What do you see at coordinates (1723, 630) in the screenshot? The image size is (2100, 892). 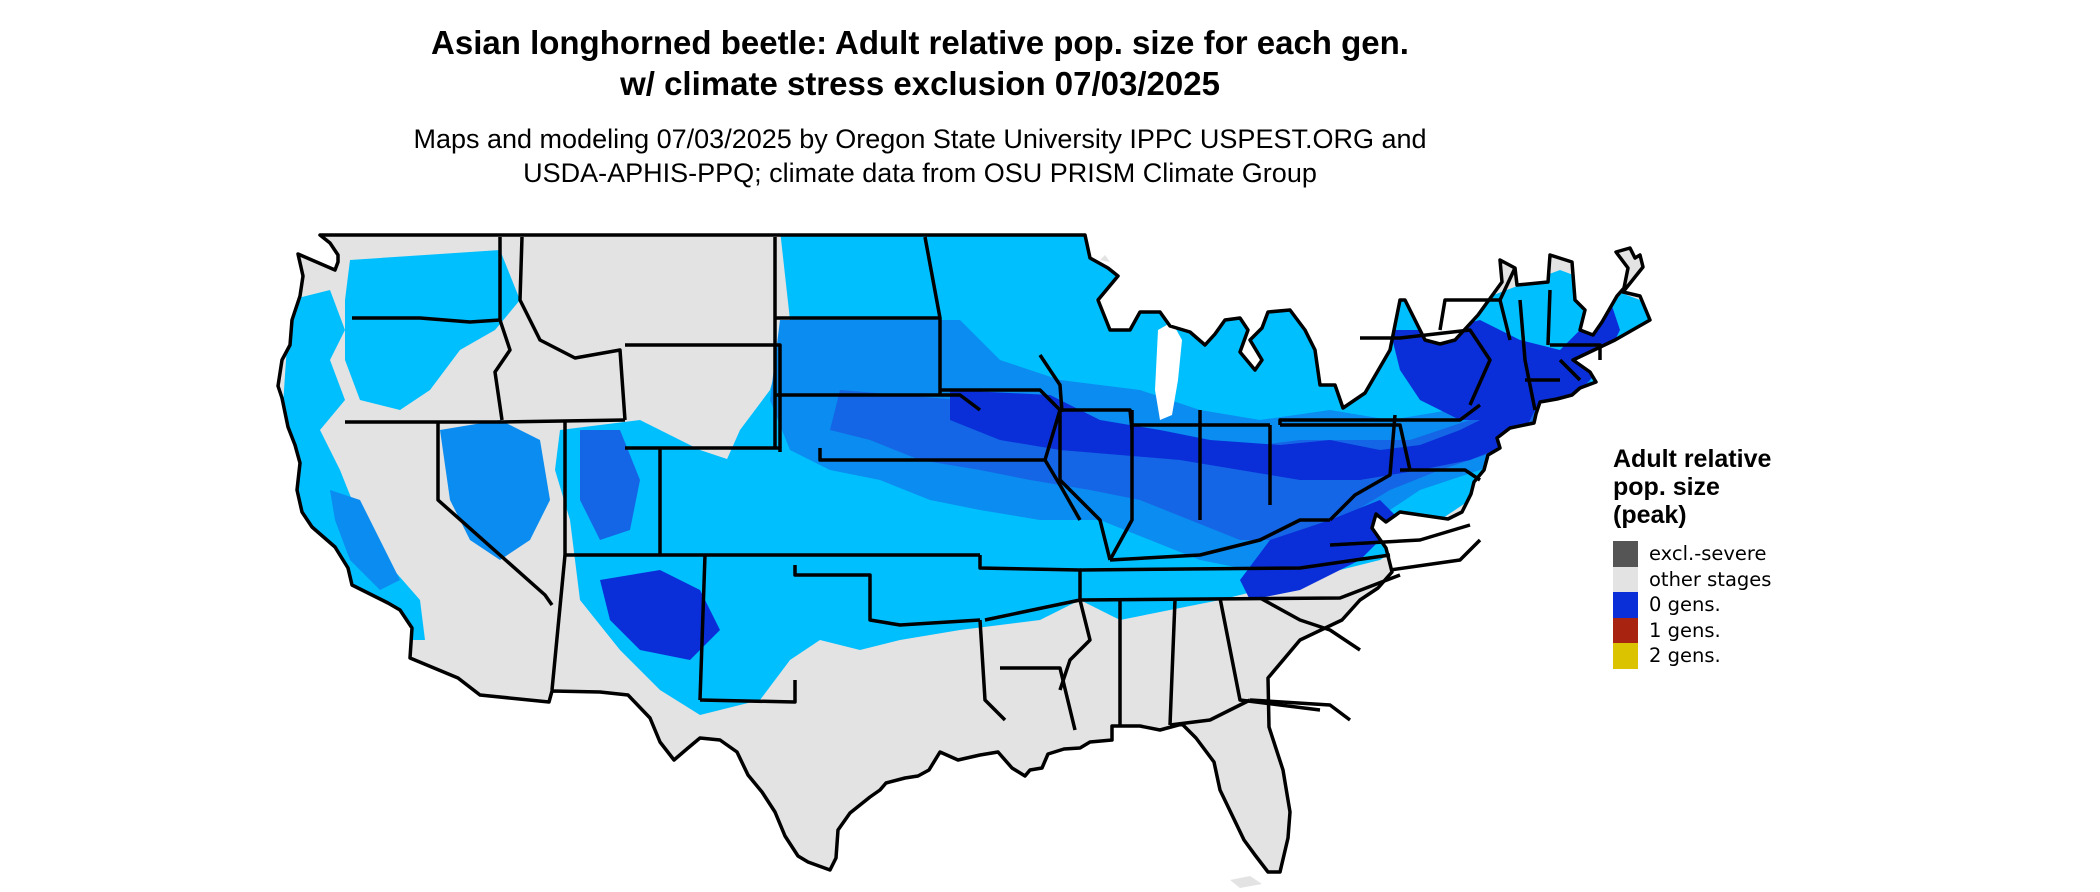 I see `legend-item-1-gens: 1 gens.` at bounding box center [1723, 630].